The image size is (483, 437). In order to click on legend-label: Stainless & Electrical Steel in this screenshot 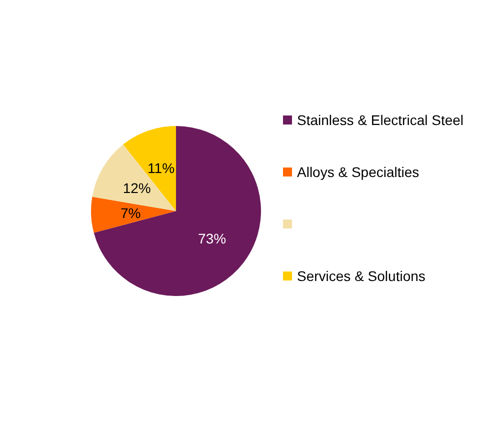, I will do `click(380, 120)`.